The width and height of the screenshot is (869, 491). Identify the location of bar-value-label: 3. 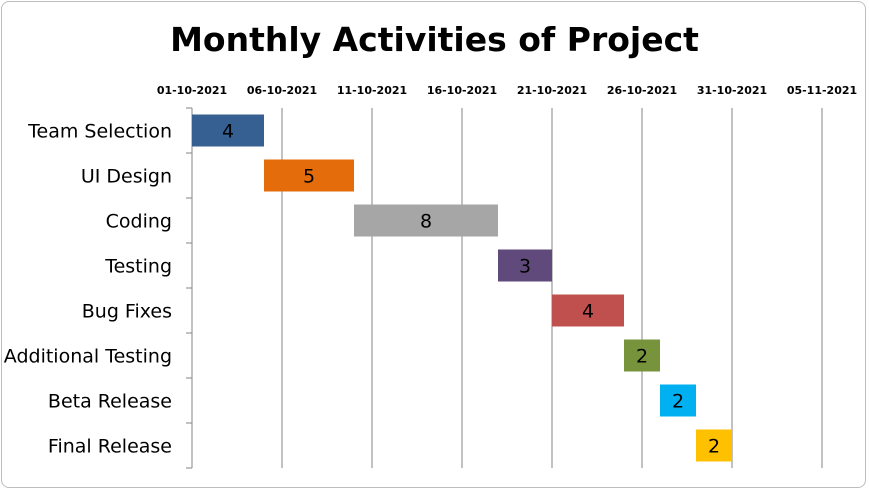
(525, 267).